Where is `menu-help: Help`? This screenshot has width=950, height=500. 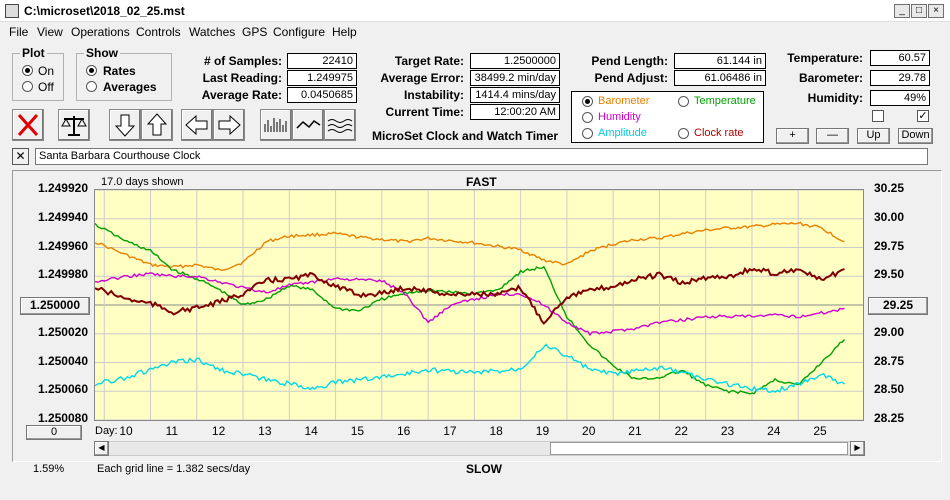
menu-help: Help is located at coordinates (344, 32).